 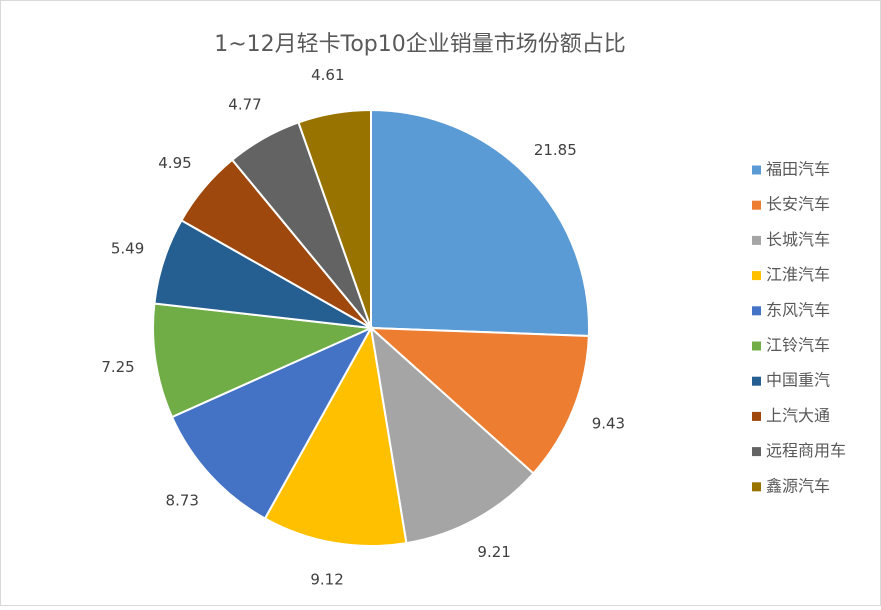 I want to click on data-label: 5.49, so click(x=127, y=248).